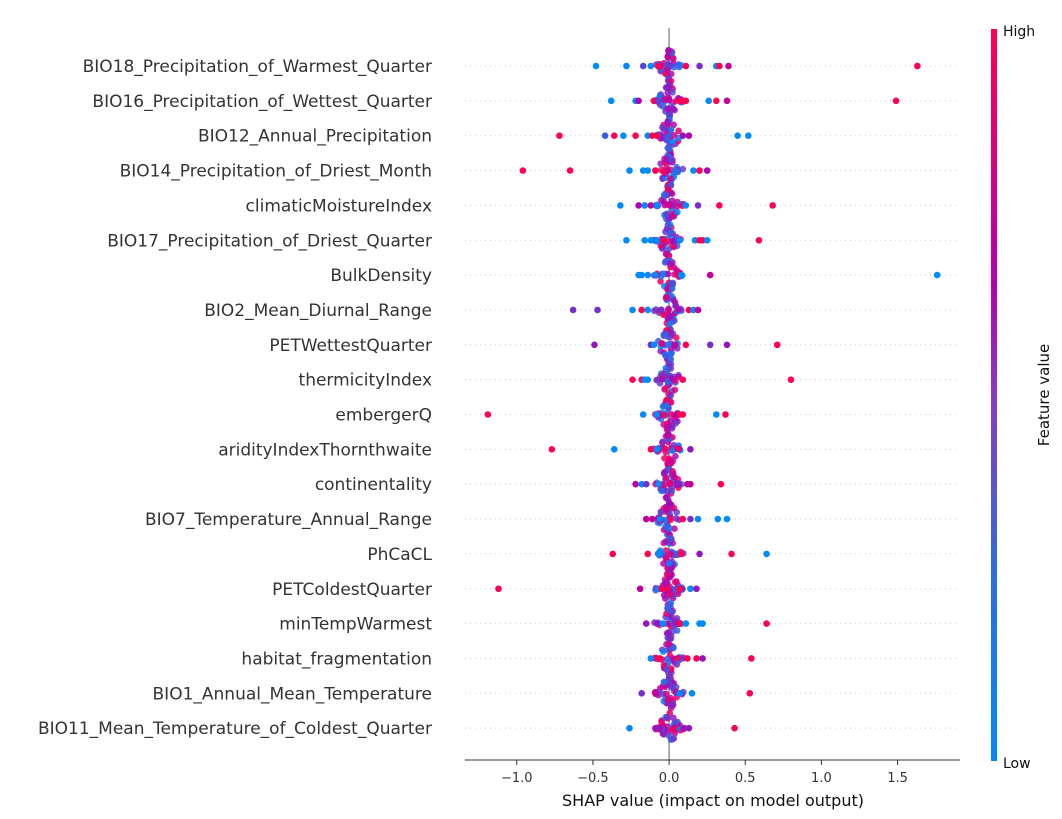 This screenshot has height=819, width=1062. I want to click on x-tick-label: 1.0, so click(821, 778).